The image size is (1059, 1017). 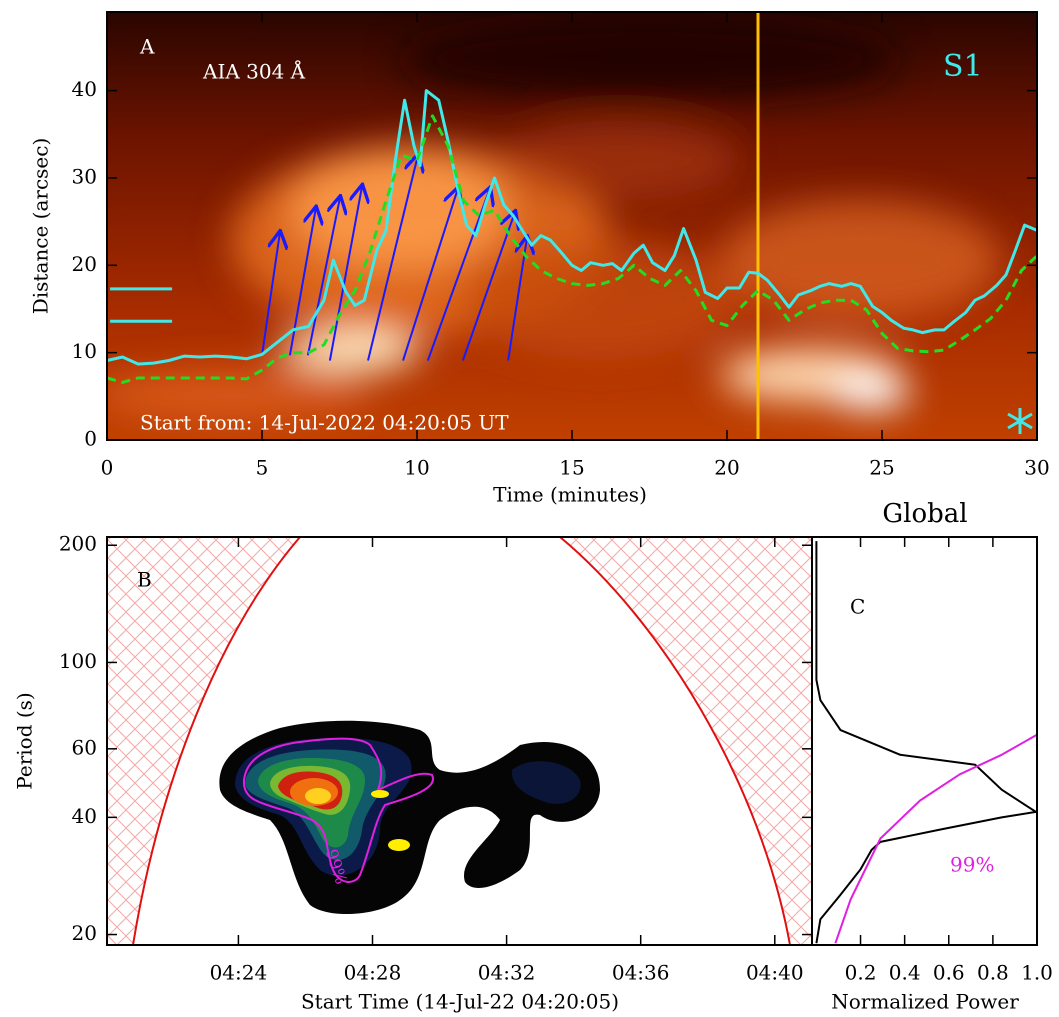 I want to click on x-tick-label: 0.6, so click(x=949, y=973).